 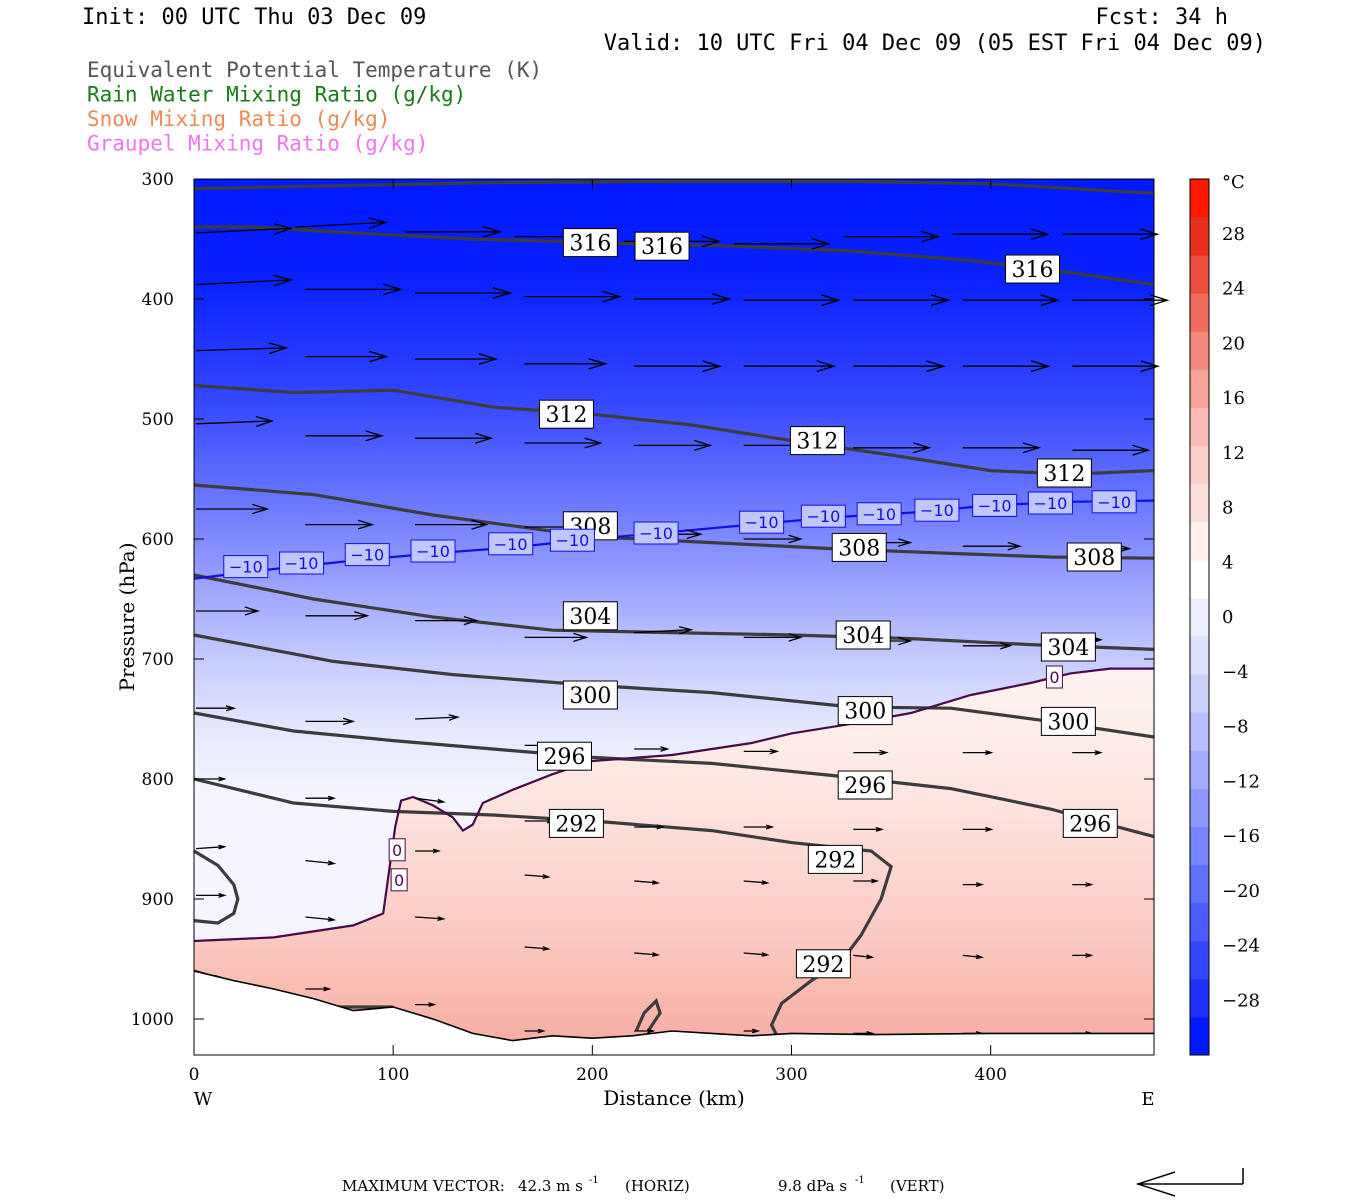 I want to click on y-tick-label: 300, so click(x=158, y=180).